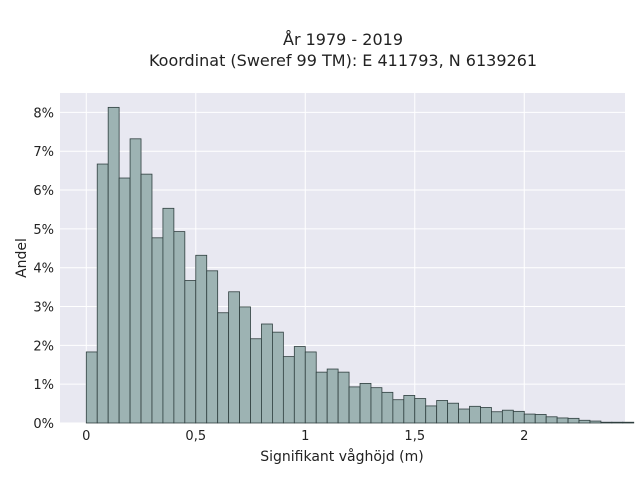 The image size is (640, 480). Describe the element at coordinates (43, 385) in the screenshot. I see `y-tick-label: 1%` at that location.